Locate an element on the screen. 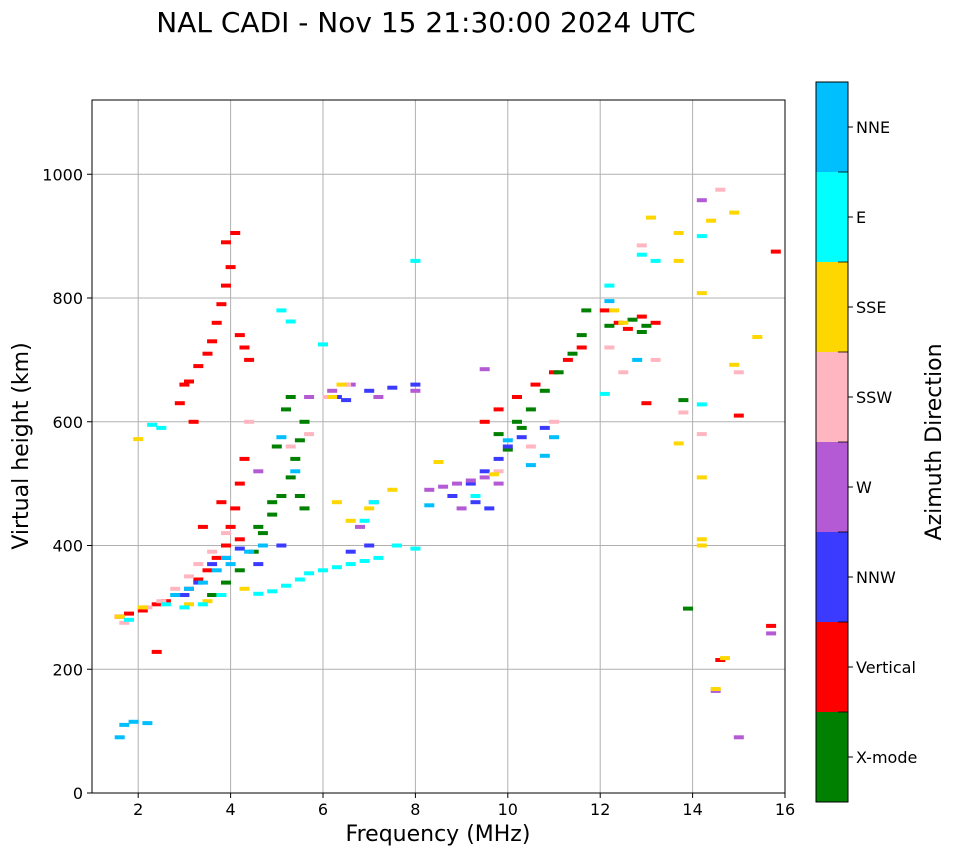  x-tick-label: 6 is located at coordinates (323, 809).